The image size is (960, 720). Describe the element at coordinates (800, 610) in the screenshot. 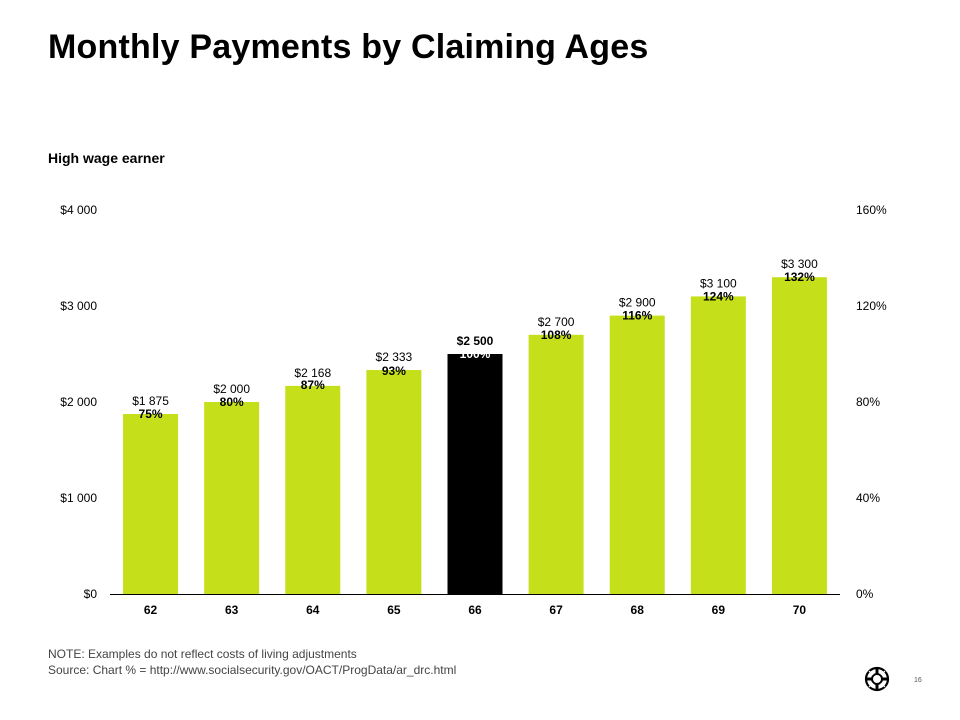

I see `x-tick-label: 70` at that location.